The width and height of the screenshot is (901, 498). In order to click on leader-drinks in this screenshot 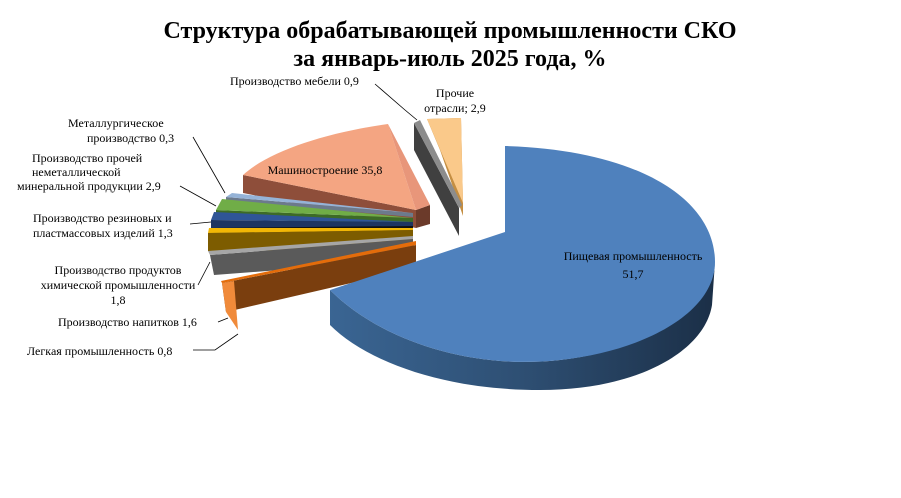, I will do `click(223, 320)`.